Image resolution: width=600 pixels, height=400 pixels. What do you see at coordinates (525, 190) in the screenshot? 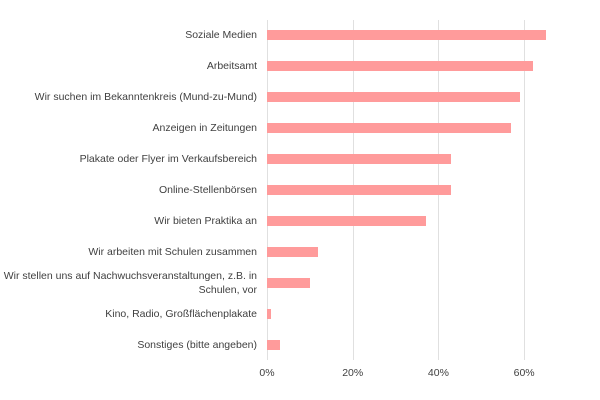
I see `grid-line` at bounding box center [525, 190].